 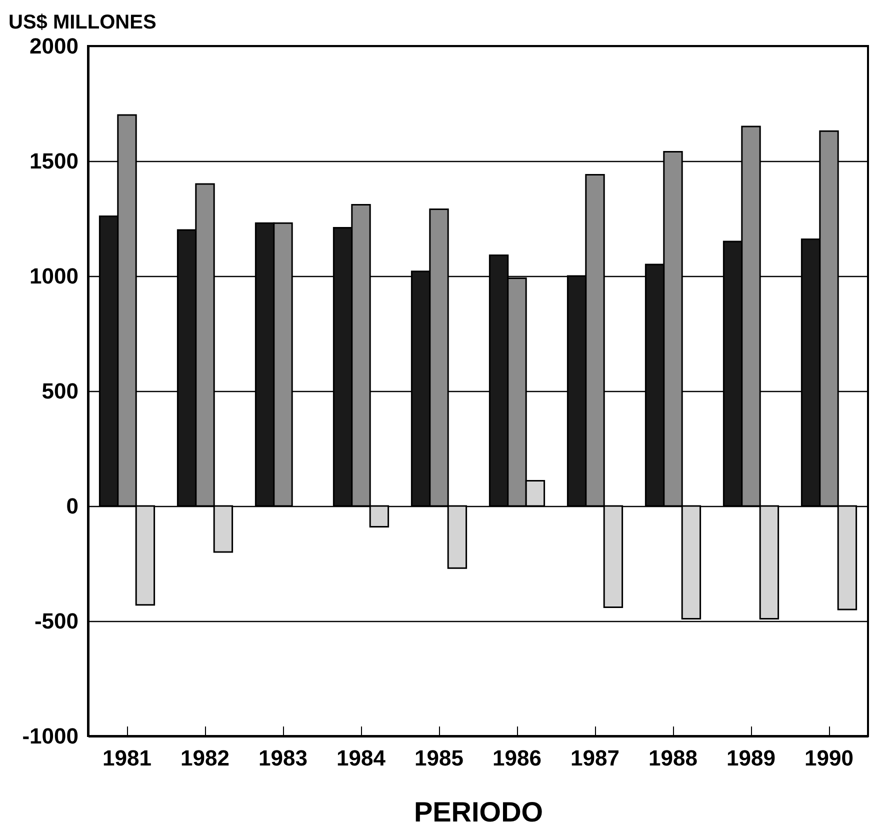 What do you see at coordinates (361, 758) in the screenshot?
I see `x-tick-label: 1984` at bounding box center [361, 758].